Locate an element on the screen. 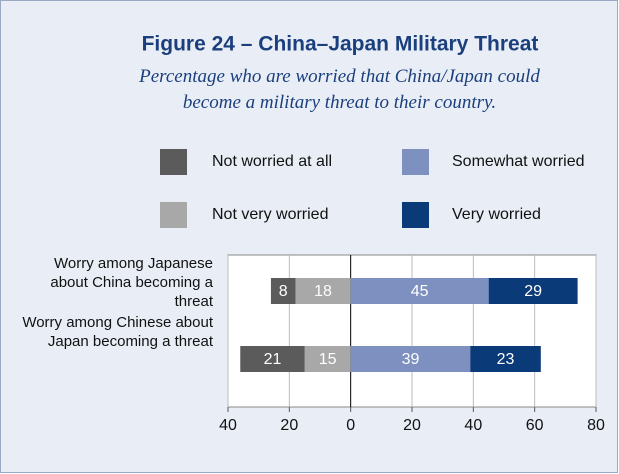  legend-label: Very worried is located at coordinates (496, 214).